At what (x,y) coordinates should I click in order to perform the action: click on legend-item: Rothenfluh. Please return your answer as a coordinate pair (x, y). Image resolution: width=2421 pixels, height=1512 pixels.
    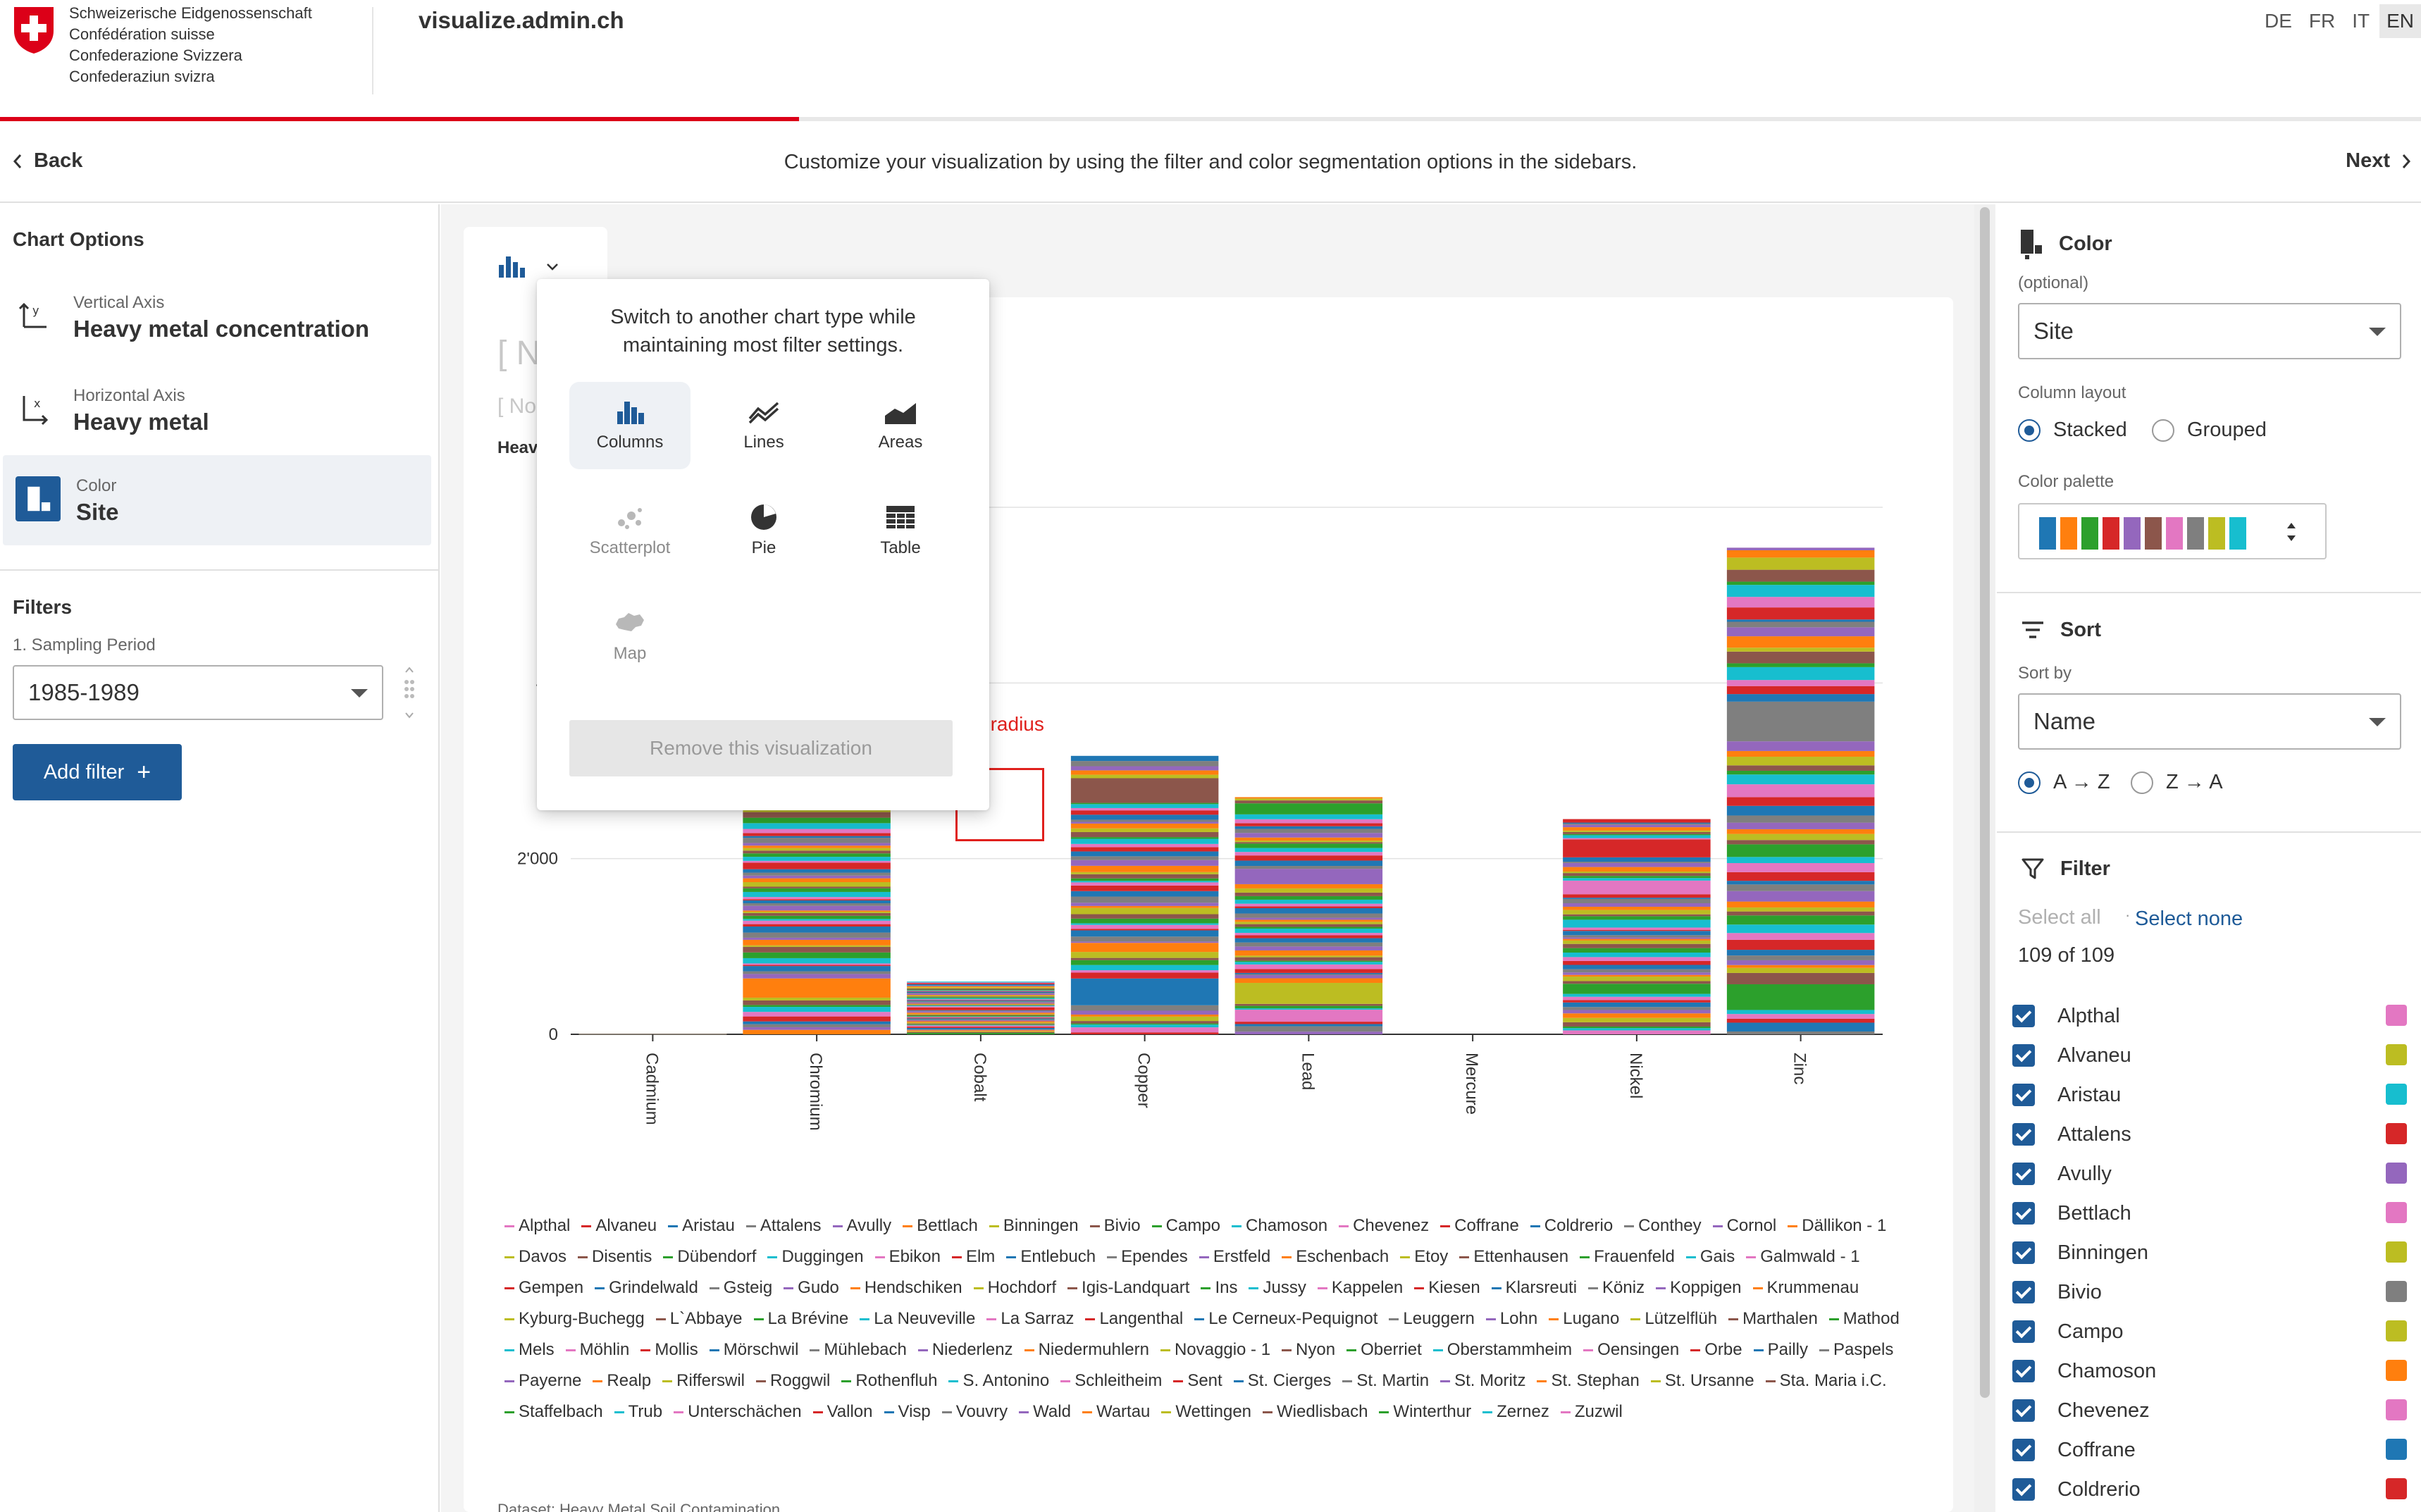
    Looking at the image, I should click on (889, 1380).